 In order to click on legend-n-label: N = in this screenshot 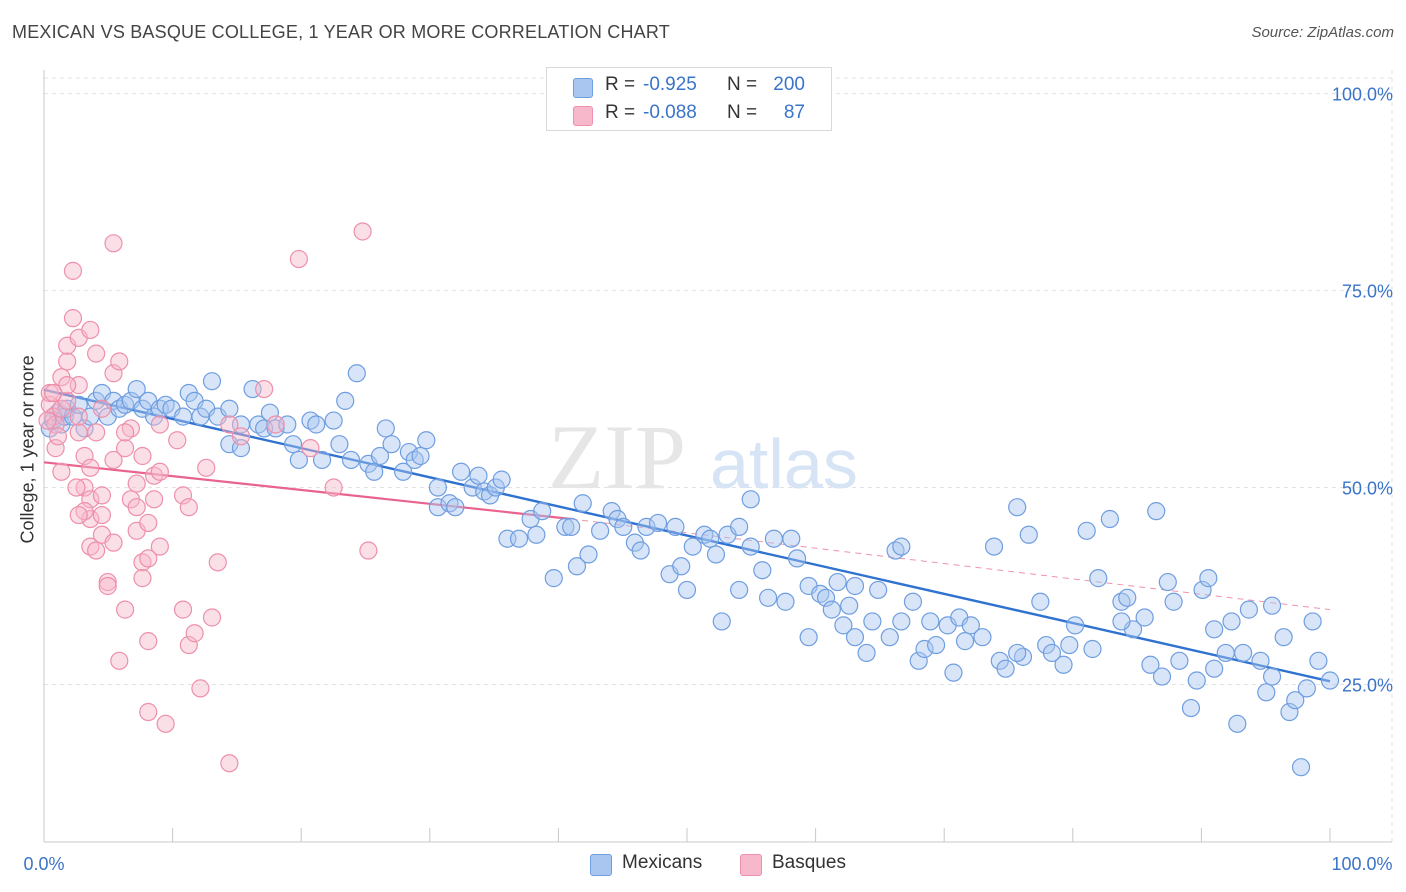, I will do `click(742, 84)`.